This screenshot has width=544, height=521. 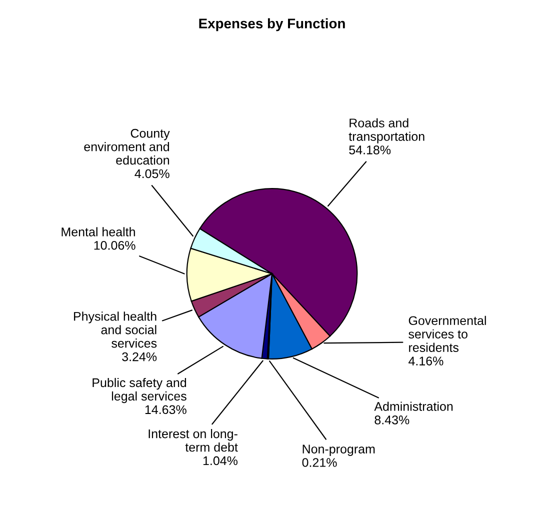 What do you see at coordinates (115, 330) in the screenshot?
I see `slice-label: Physical health and social services` at bounding box center [115, 330].